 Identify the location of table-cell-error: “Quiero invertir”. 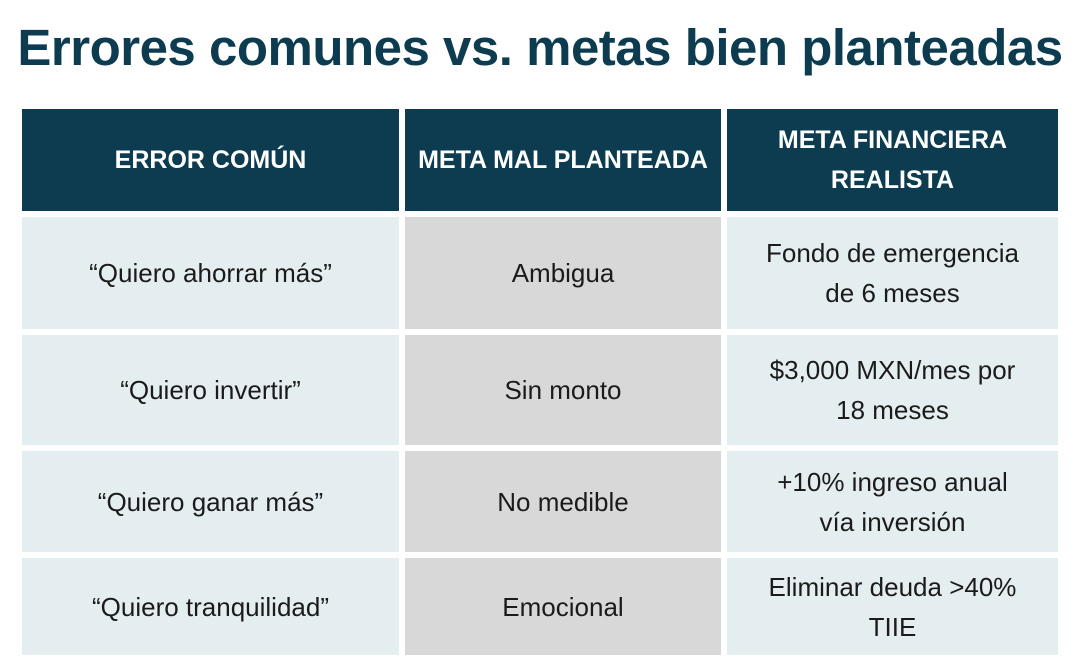
(210, 390).